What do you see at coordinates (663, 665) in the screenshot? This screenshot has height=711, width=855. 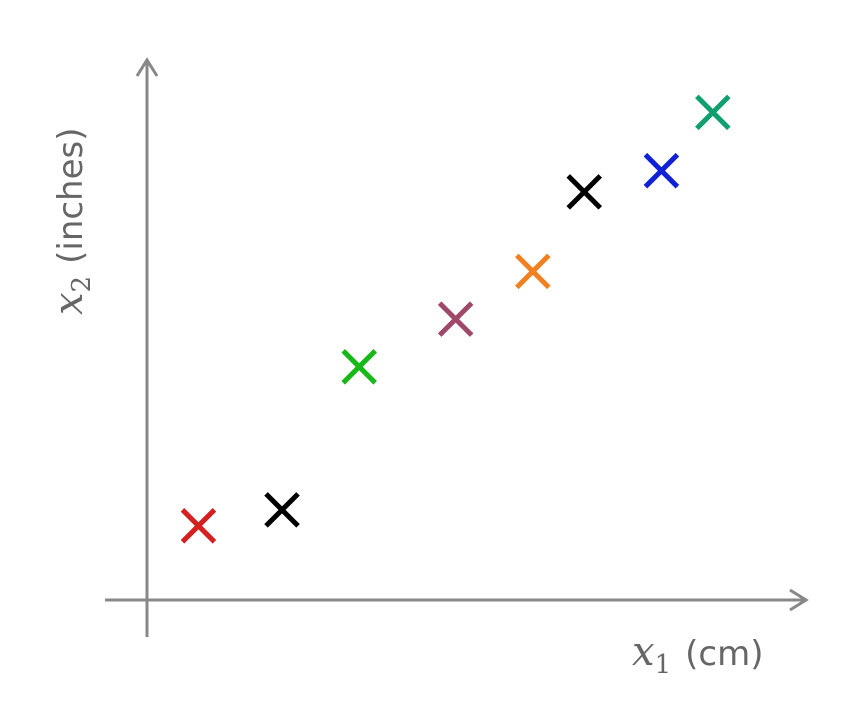 I see `x-label-subscript: 1` at bounding box center [663, 665].